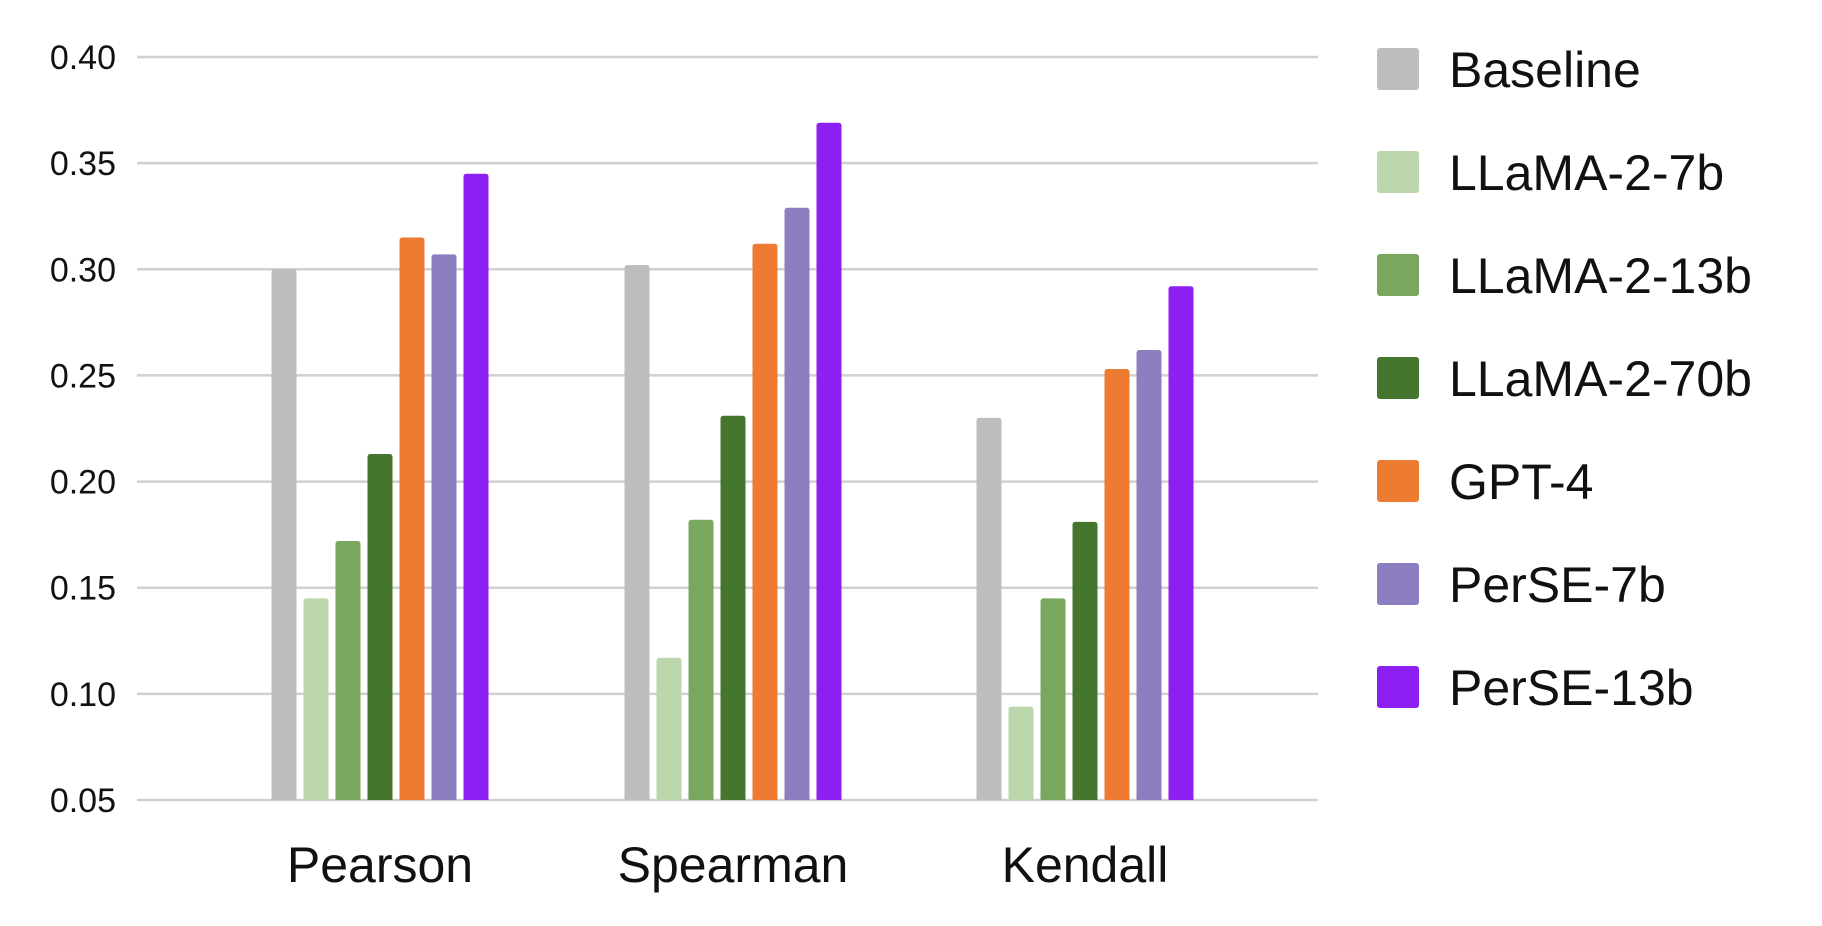 This screenshot has width=1822, height=926. What do you see at coordinates (733, 865) in the screenshot?
I see `x-category-label: Spearman` at bounding box center [733, 865].